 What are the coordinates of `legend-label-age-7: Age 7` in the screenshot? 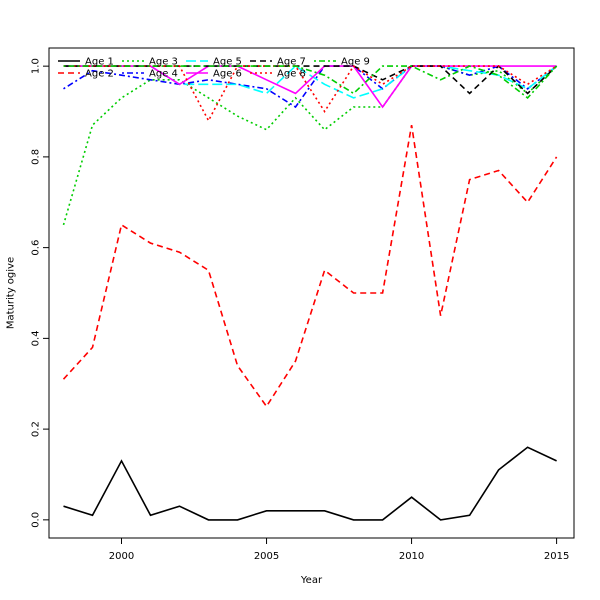 It's located at (291, 62).